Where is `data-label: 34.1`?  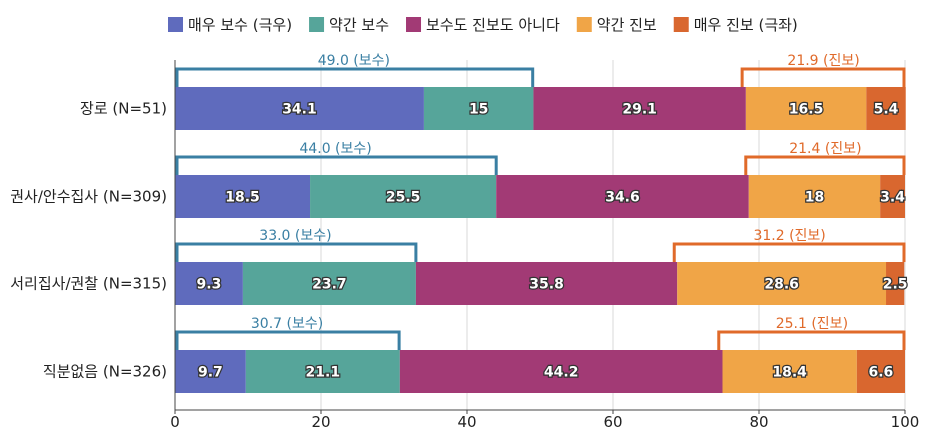 data-label: 34.1 is located at coordinates (299, 110).